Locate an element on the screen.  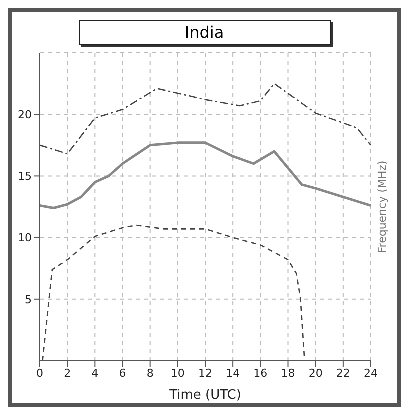
x-tick-label: 20 is located at coordinates (315, 373).